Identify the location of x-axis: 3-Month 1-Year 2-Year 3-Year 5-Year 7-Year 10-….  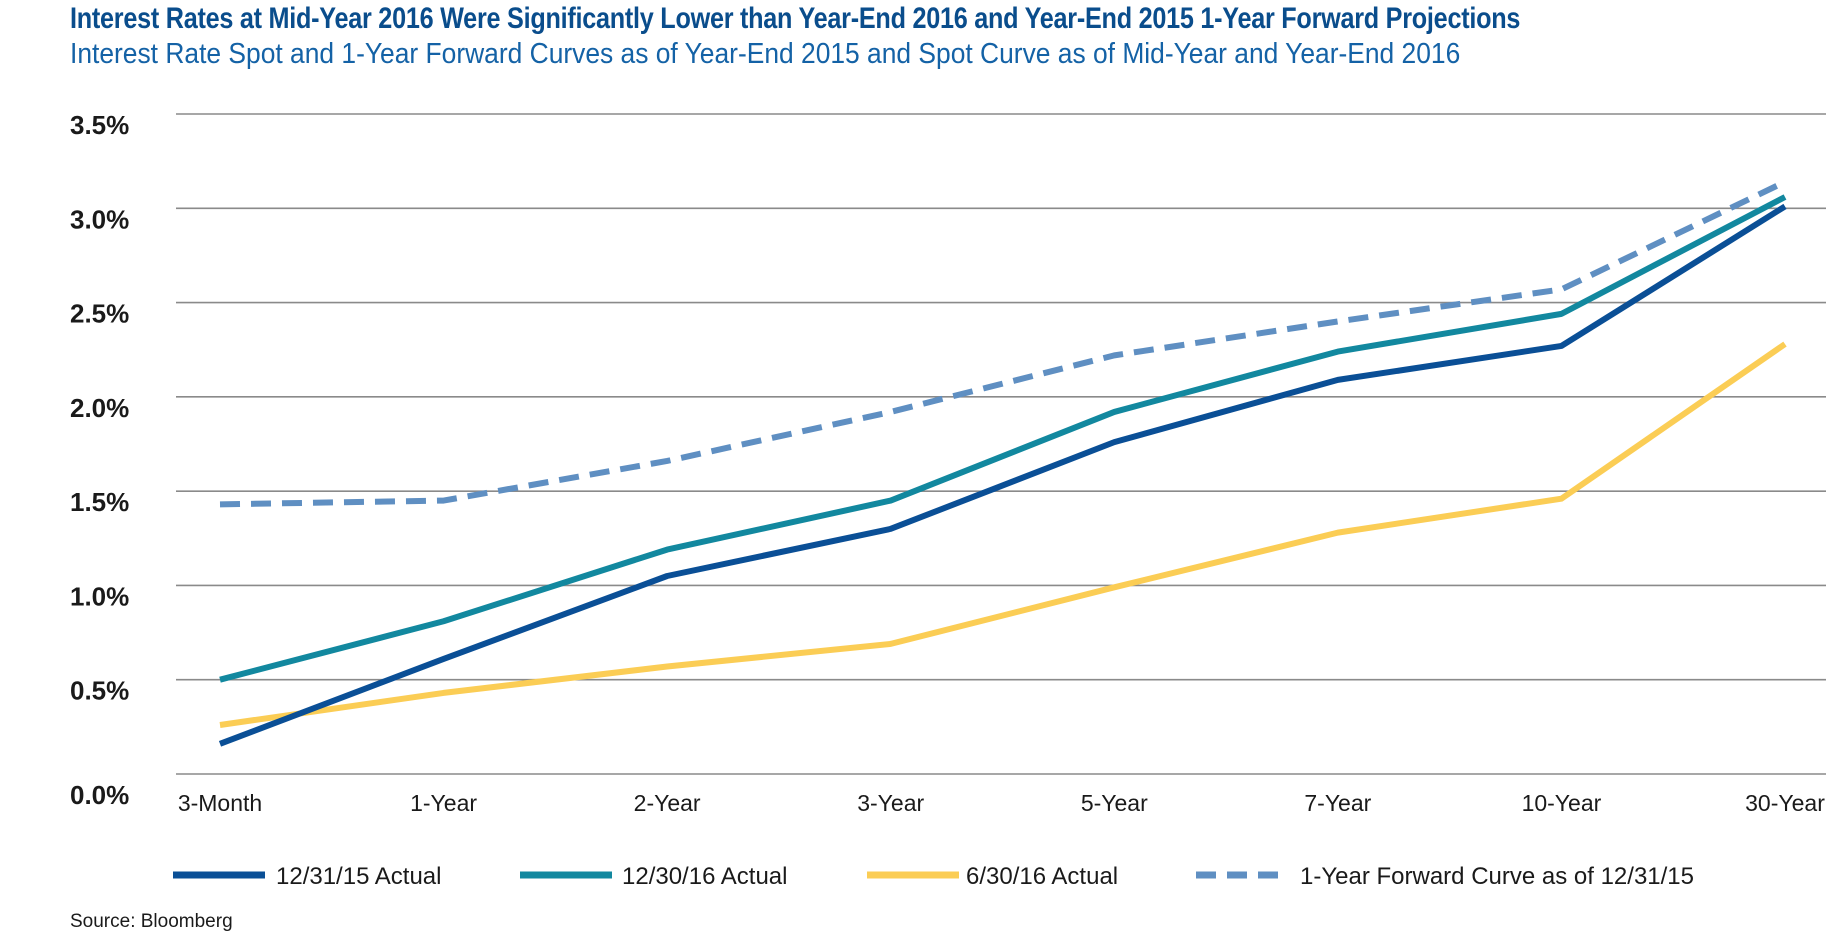
(1001, 803).